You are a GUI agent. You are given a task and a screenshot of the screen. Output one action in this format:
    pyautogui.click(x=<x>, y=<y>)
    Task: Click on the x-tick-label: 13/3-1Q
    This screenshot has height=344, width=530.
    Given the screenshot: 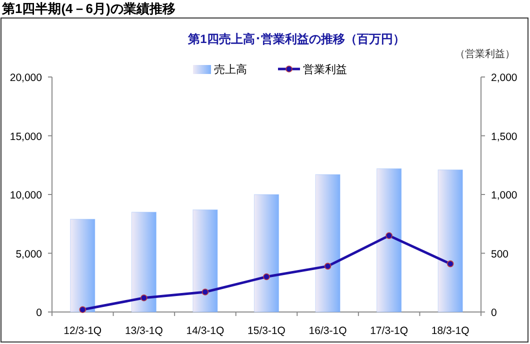 What is the action you would take?
    pyautogui.click(x=143, y=331)
    